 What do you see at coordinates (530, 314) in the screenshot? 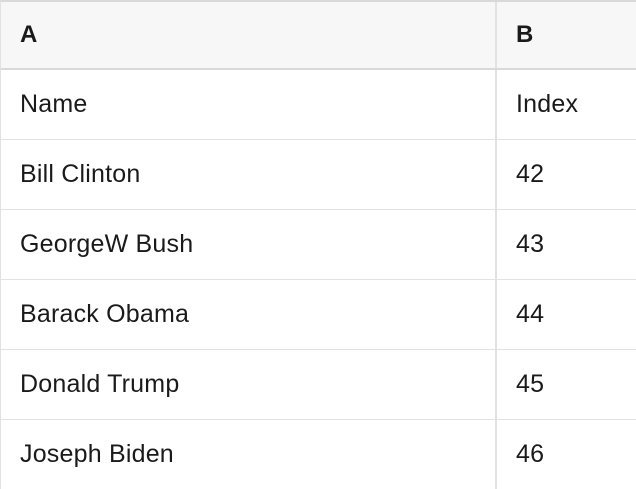
I see `cell-b4-text: 44` at bounding box center [530, 314].